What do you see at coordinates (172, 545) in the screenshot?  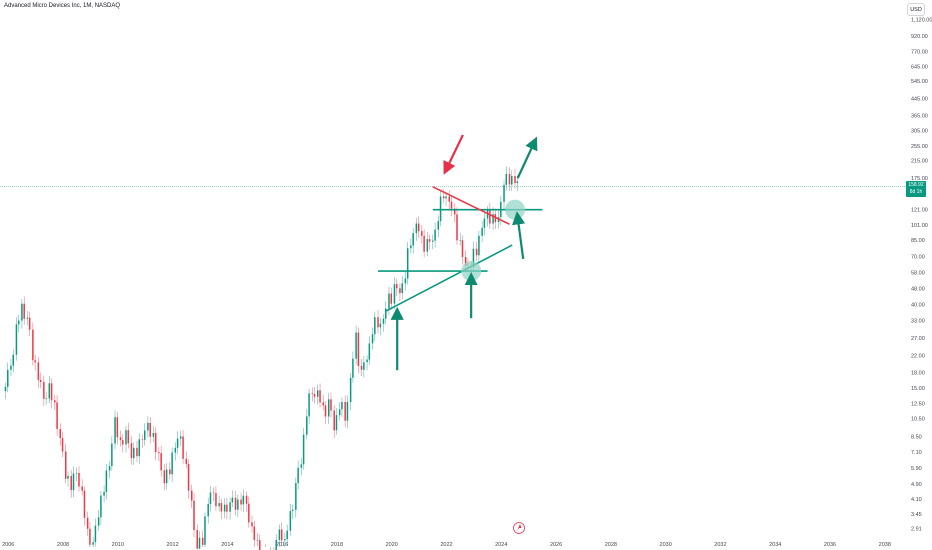 I see `x-tick-label: 2012` at bounding box center [172, 545].